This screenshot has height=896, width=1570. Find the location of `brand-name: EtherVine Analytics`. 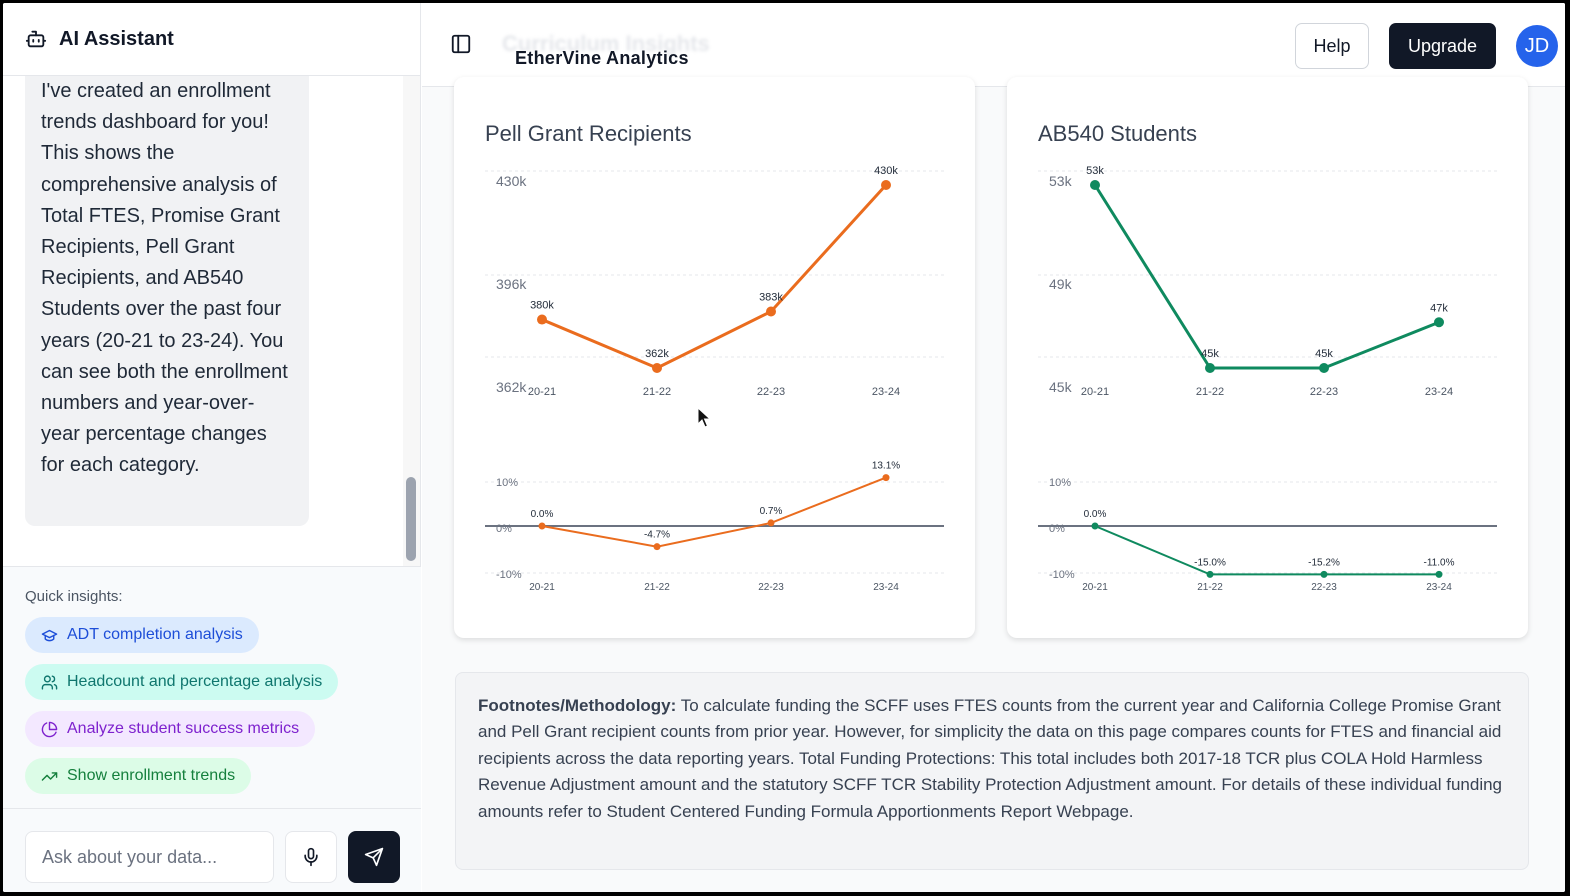

brand-name: EtherVine Analytics is located at coordinates (602, 58).